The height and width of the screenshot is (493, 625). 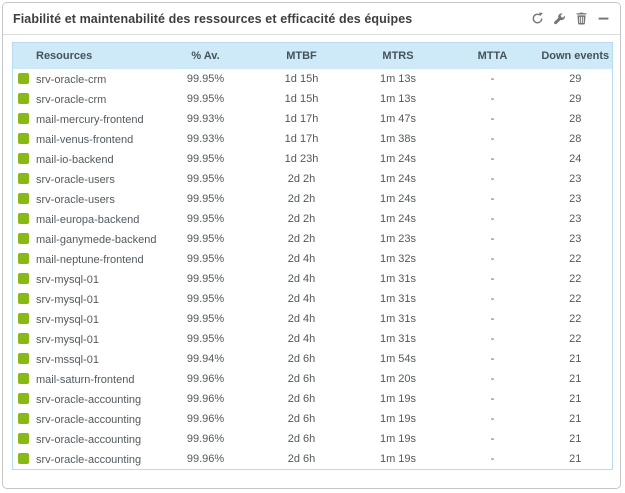 I want to click on mtrs-cell: 1m 24s, so click(x=398, y=199).